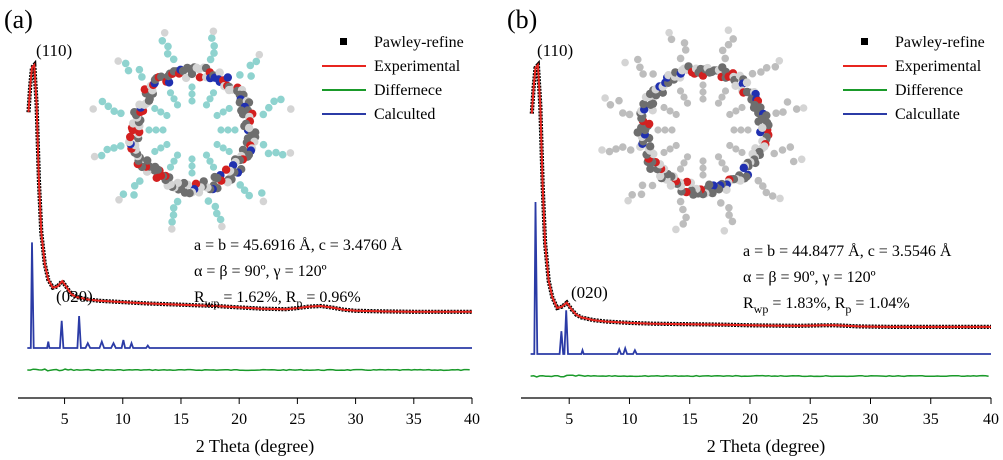 Image resolution: width=1003 pixels, height=460 pixels. What do you see at coordinates (931, 419) in the screenshot?
I see `x-tick-label: 35` at bounding box center [931, 419].